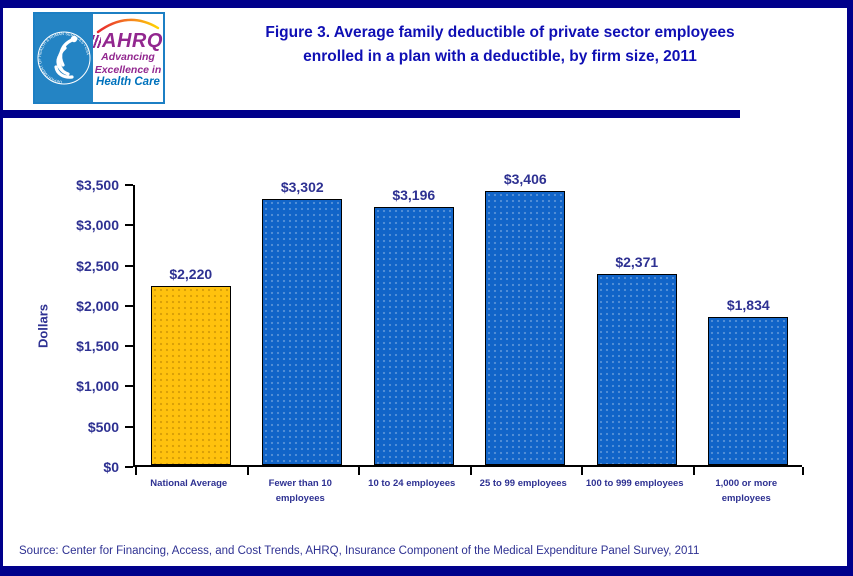  What do you see at coordinates (97, 41) in the screenshot?
I see `ahrq-stripes-icon` at bounding box center [97, 41].